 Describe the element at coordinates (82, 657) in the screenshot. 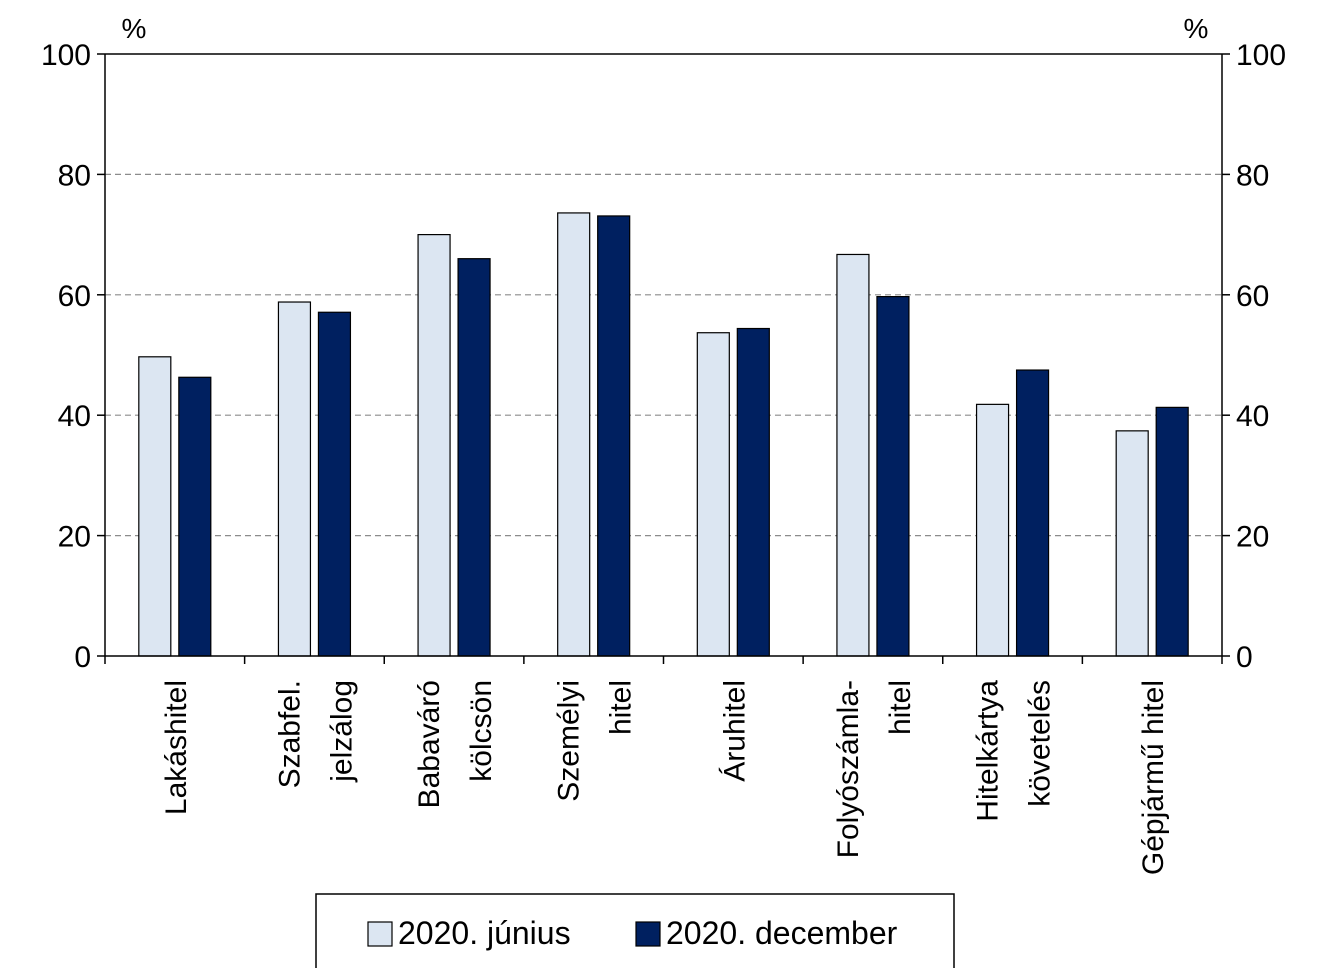

I see `left-tick-label: 0` at that location.